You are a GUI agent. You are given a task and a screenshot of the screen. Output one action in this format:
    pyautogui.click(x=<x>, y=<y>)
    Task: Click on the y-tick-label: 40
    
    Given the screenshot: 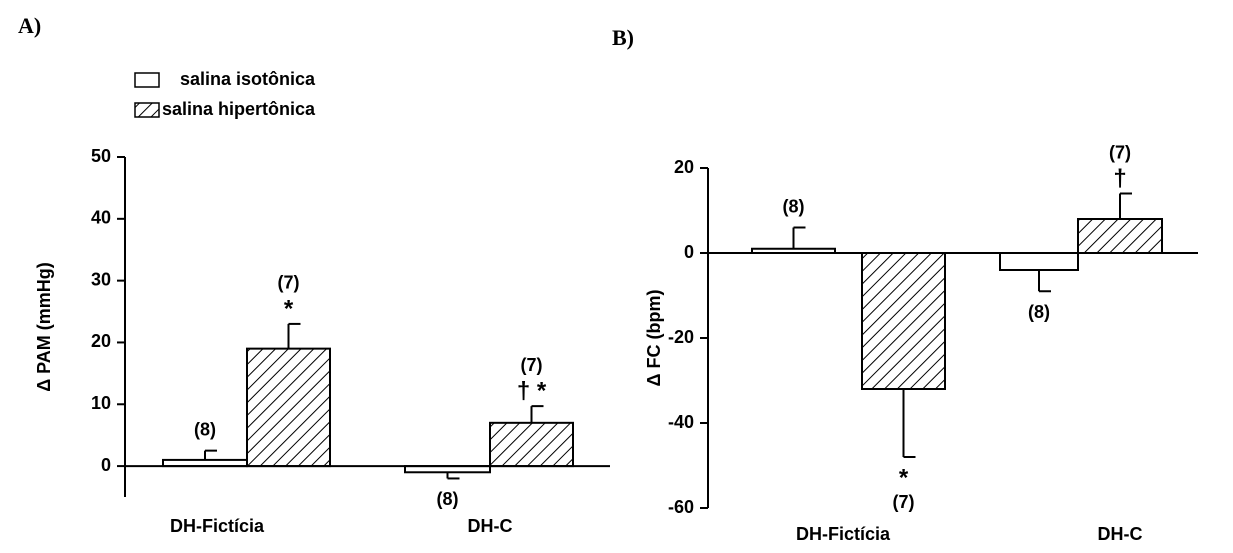 What is the action you would take?
    pyautogui.click(x=101, y=218)
    